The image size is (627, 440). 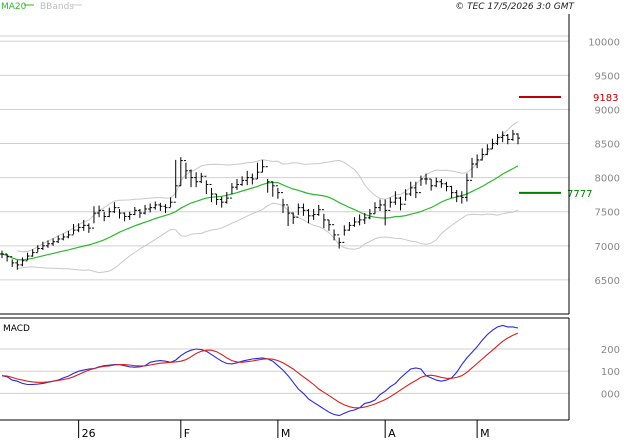 What do you see at coordinates (14, 7) in the screenshot?
I see `ma-legend-label: MA20` at bounding box center [14, 7].